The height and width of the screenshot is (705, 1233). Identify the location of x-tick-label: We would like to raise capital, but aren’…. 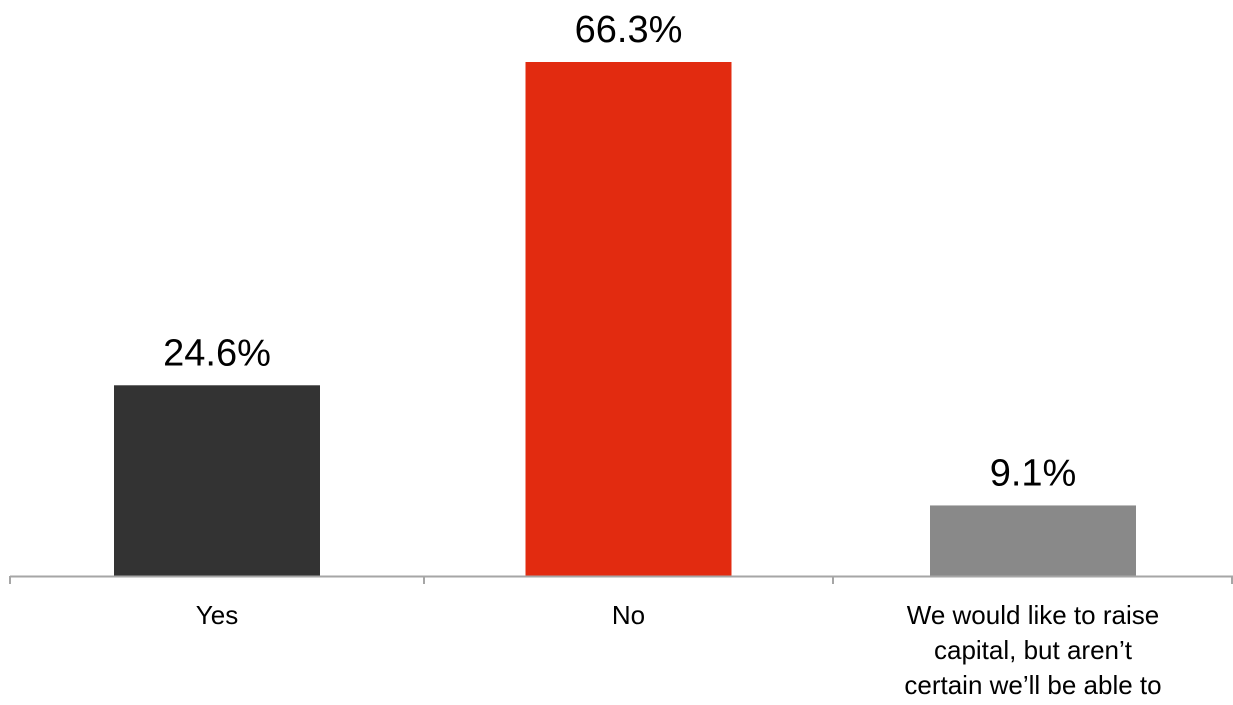
(1032, 650).